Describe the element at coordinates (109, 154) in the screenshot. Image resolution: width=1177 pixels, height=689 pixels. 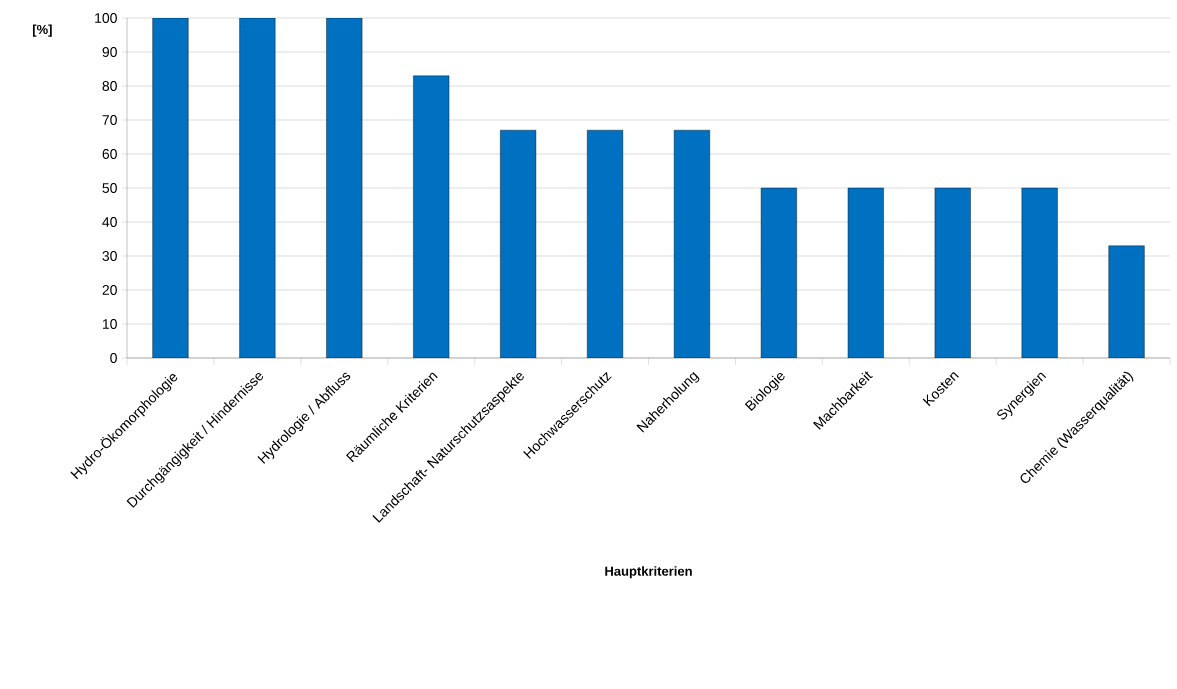
I see `y-tick-label: 60` at that location.